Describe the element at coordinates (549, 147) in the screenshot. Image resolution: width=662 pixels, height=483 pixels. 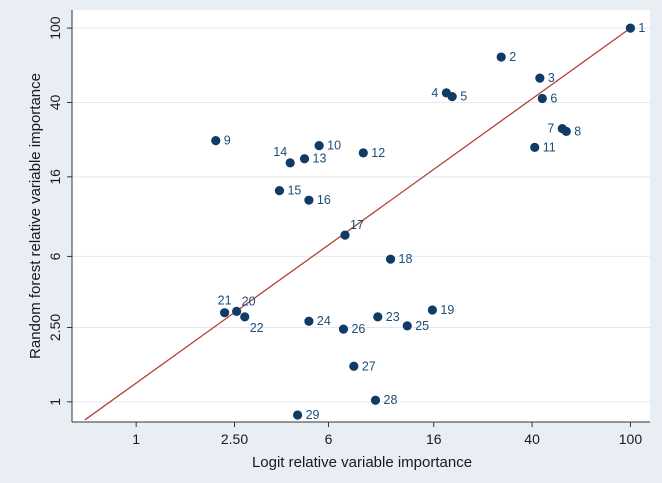
I see `data-point-label: 11` at that location.